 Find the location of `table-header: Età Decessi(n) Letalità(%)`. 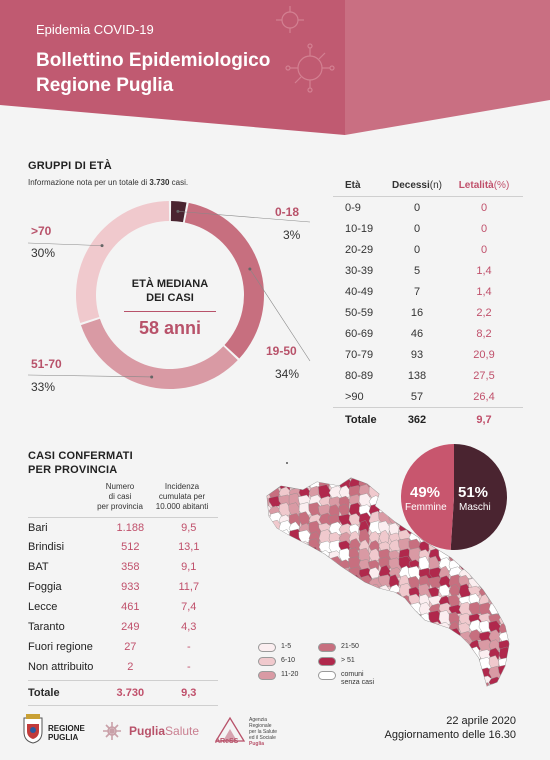

table-header: Età Decessi(n) Letalità(%) is located at coordinates (428, 186).